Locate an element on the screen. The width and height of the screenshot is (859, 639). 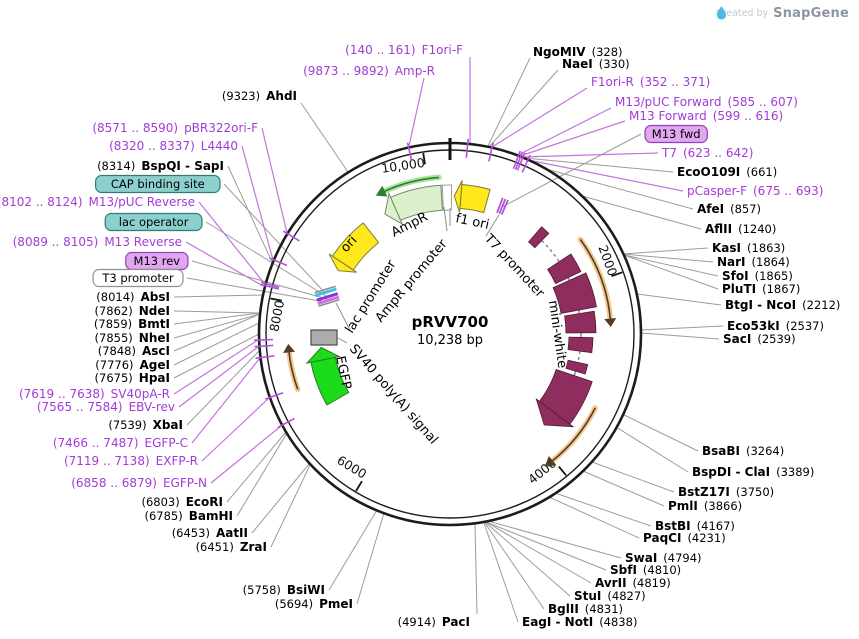
feature-f1-ori is located at coordinates (475, 198).